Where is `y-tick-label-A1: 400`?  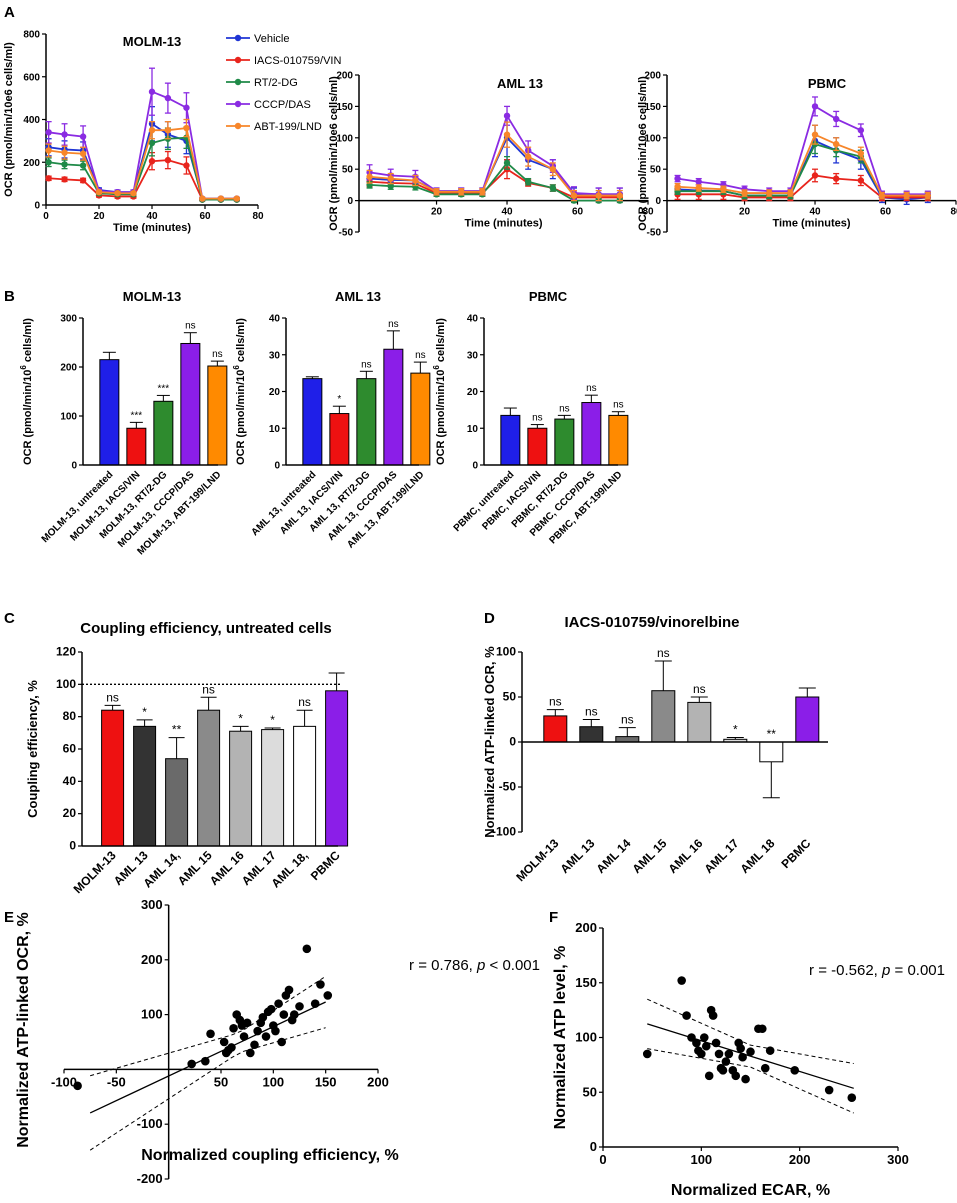 y-tick-label-A1: 400 is located at coordinates (31, 120).